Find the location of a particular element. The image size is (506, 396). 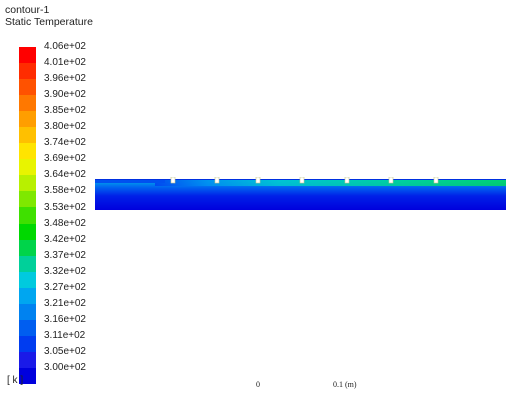

legend-label: 3.74e+02 is located at coordinates (65, 143).